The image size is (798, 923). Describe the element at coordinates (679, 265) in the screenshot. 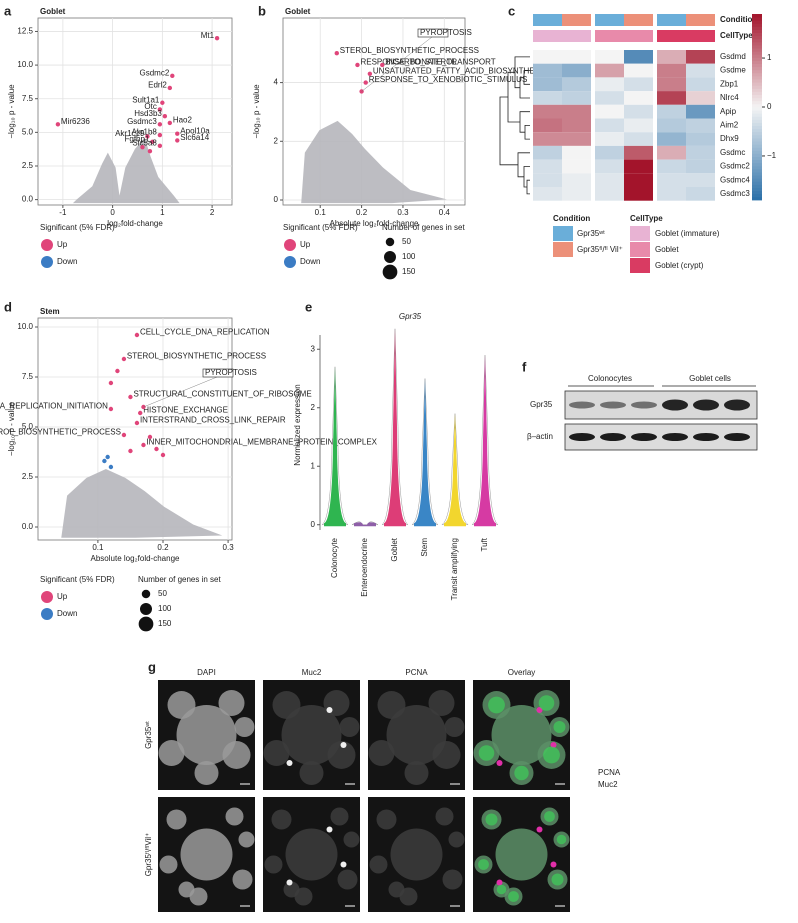

I see `legend-label: Goblet (crypt)` at that location.